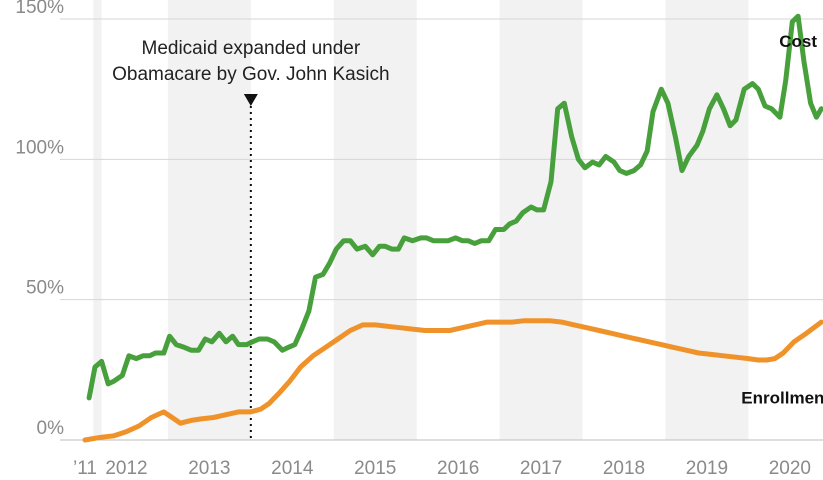 The width and height of the screenshot is (823, 480). Describe the element at coordinates (39, 219) in the screenshot. I see `y-axis-tick-labels: 0% 50% 100% 150%` at that location.